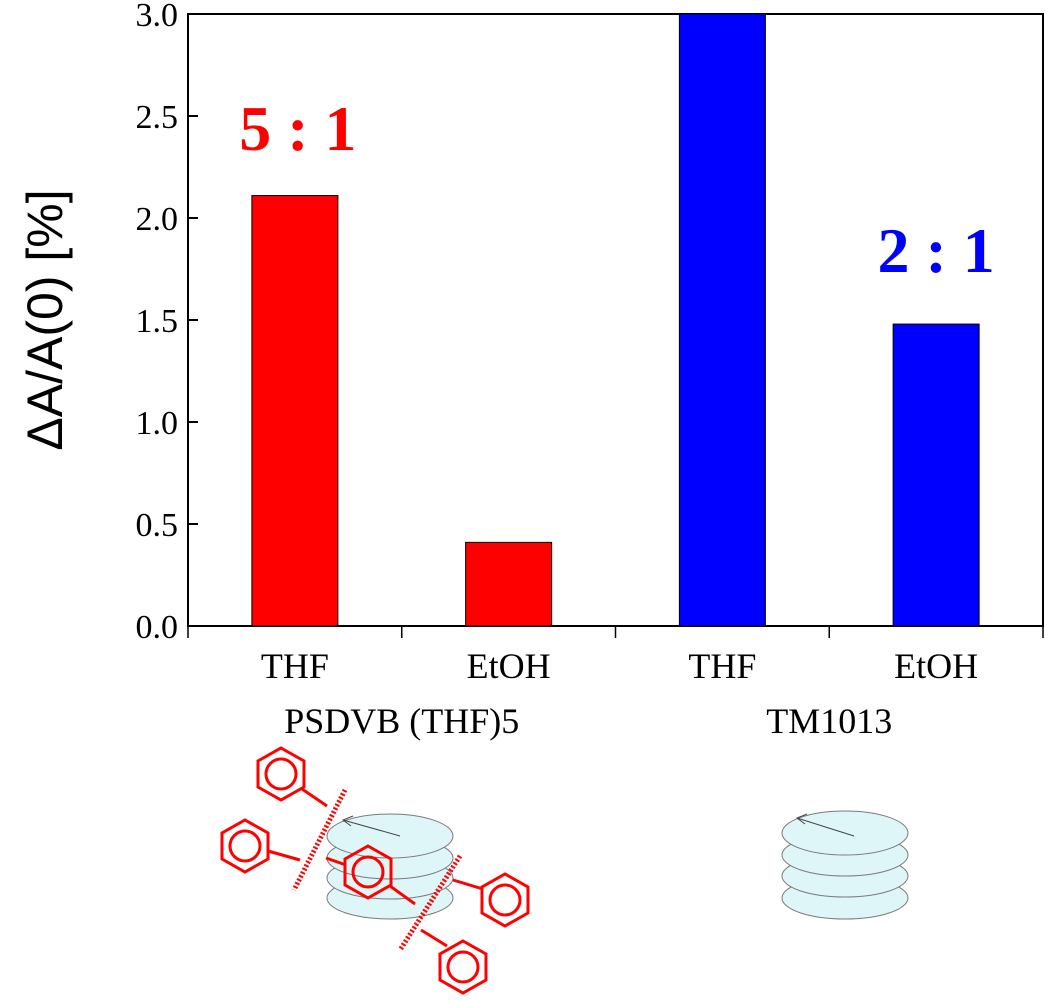 This screenshot has height=1000, width=1045. Describe the element at coordinates (157, 17) in the screenshot. I see `y-tick-label: 3.0` at that location.